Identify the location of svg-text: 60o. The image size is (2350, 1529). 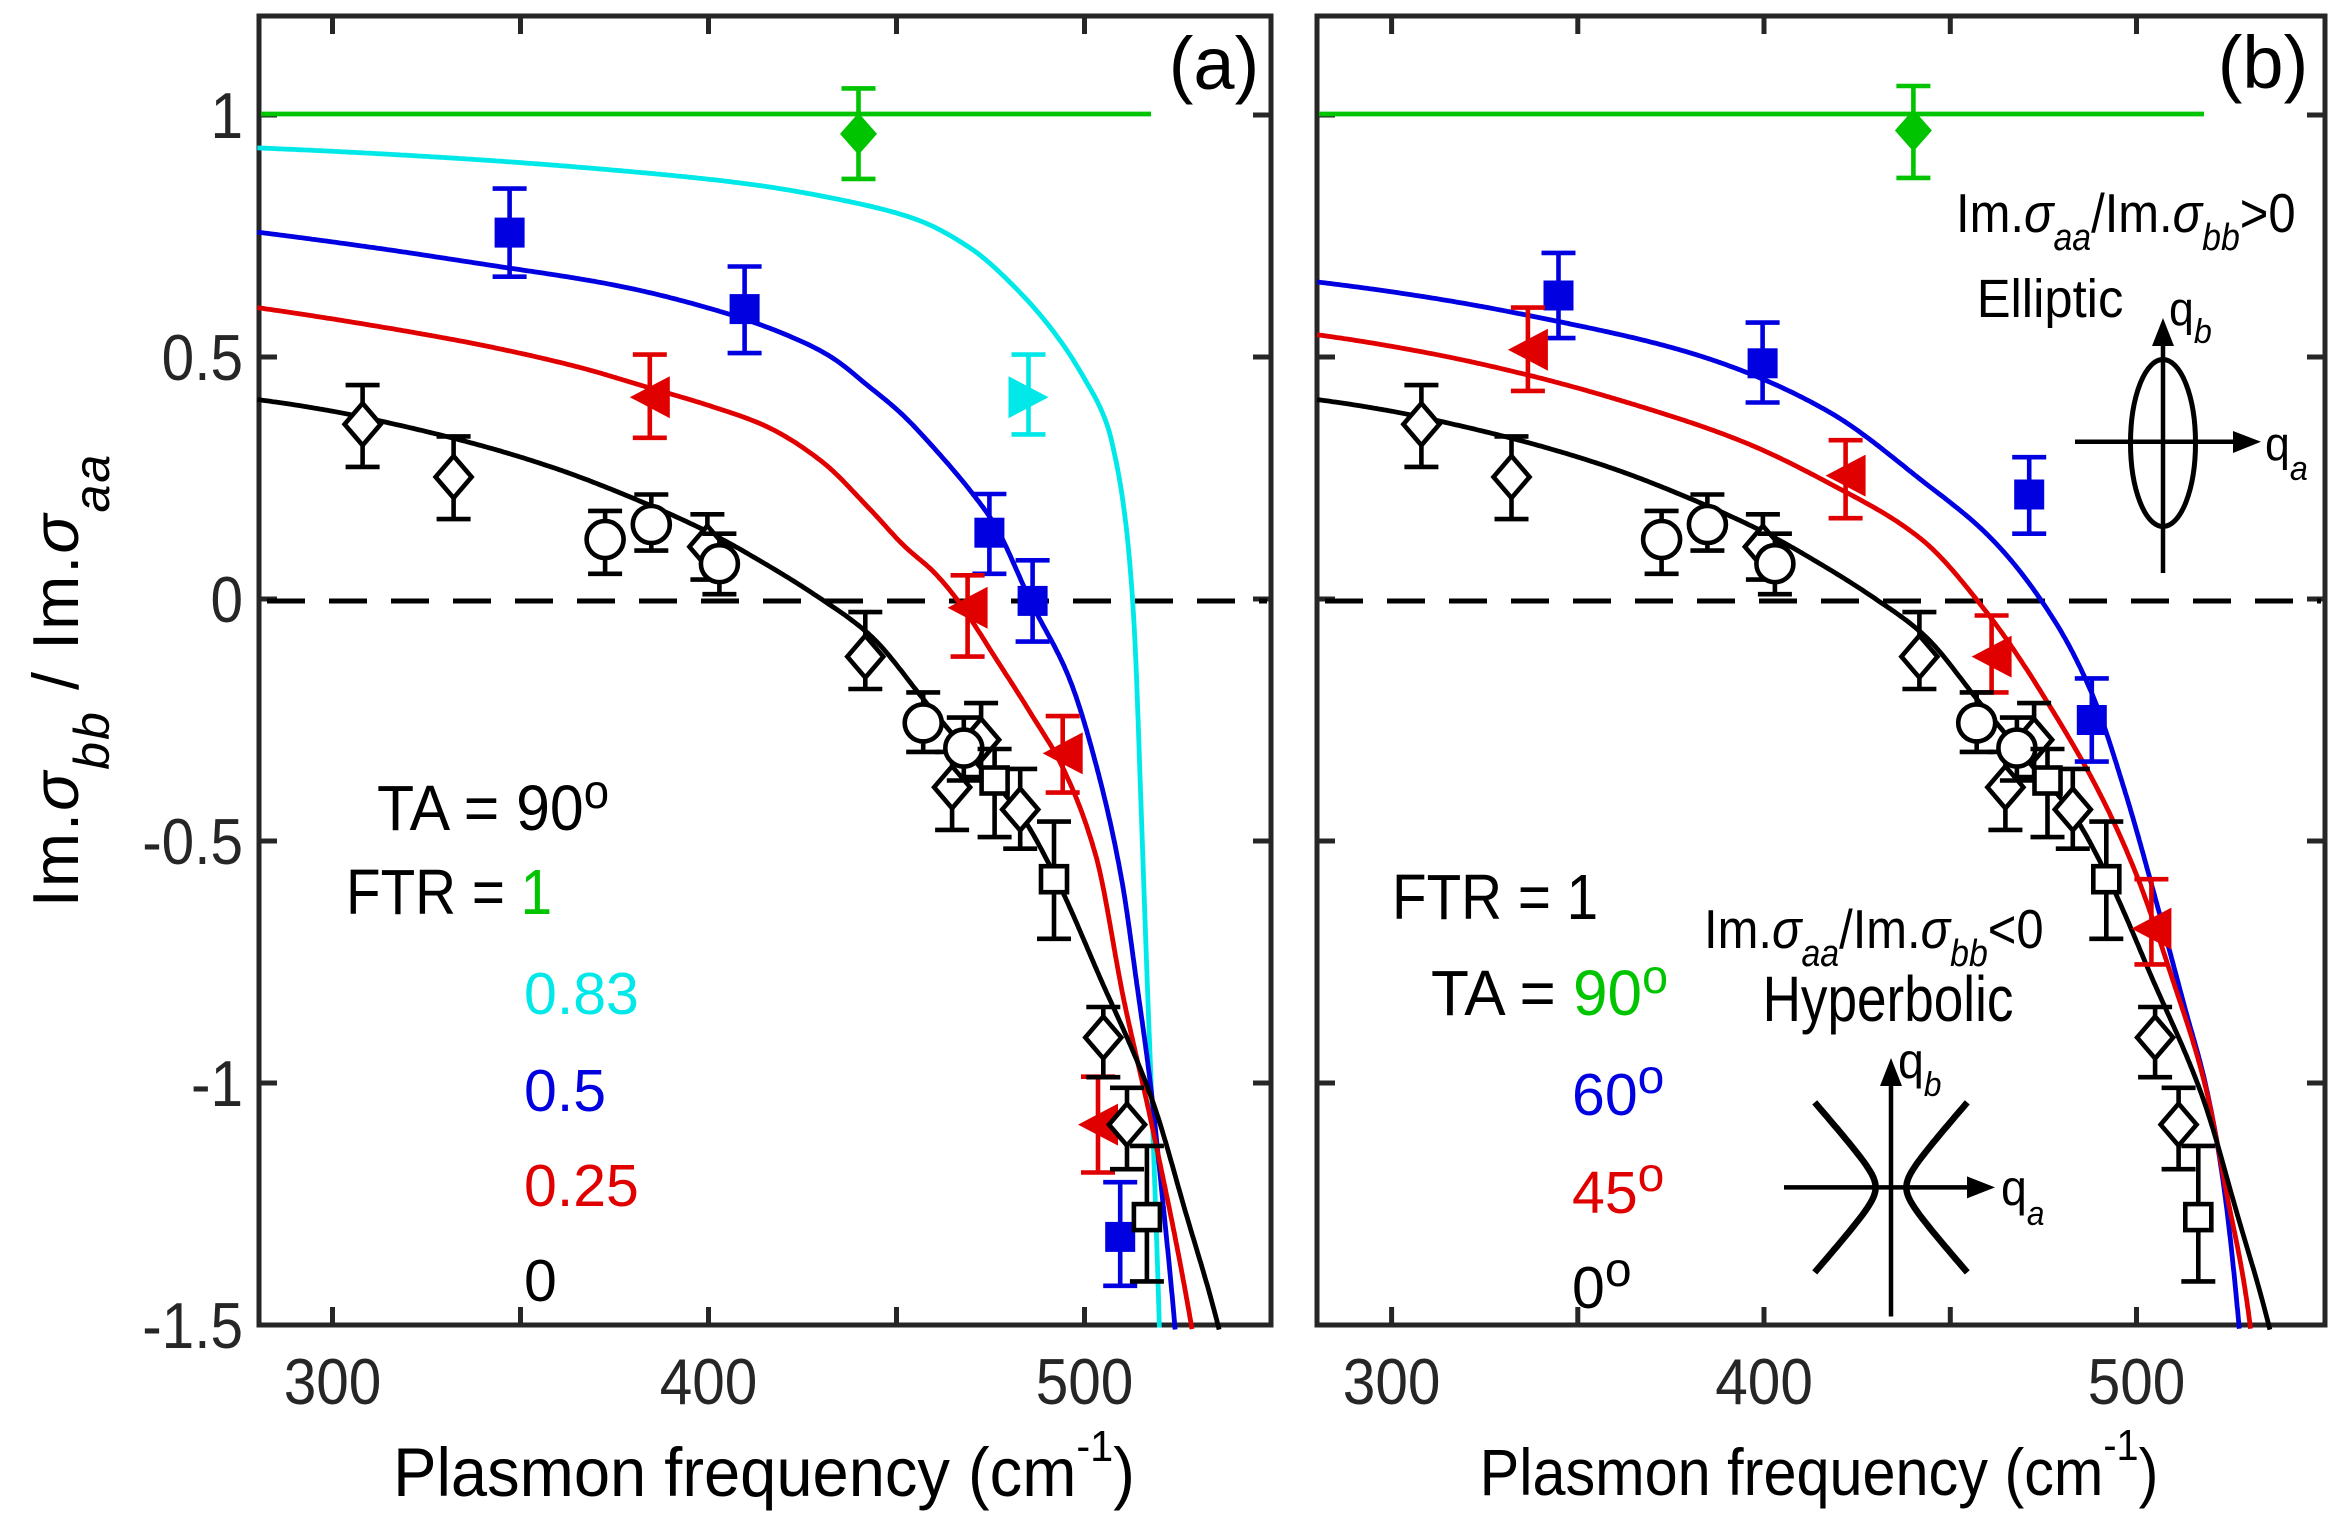
(1618, 1089).